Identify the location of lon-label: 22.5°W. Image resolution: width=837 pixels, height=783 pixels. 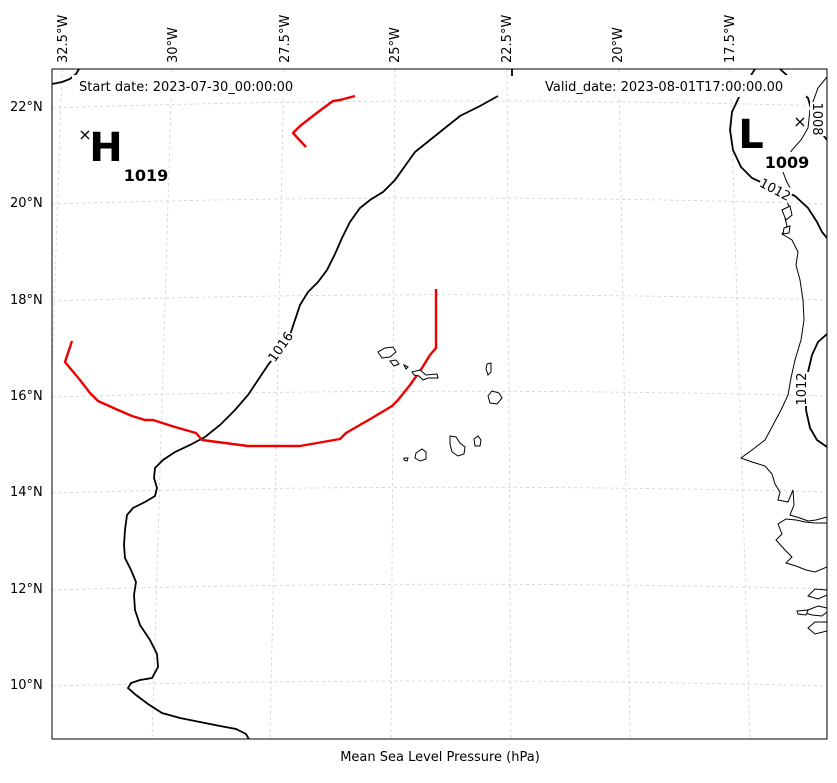
(507, 39).